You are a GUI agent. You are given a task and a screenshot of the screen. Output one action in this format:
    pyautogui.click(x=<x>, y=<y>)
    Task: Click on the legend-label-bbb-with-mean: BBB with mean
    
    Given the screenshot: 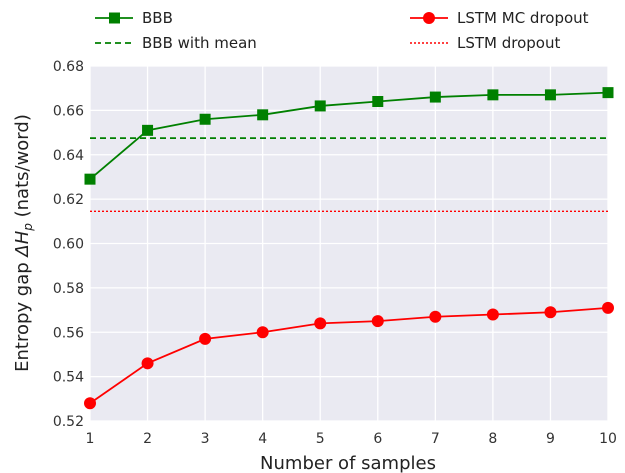 What is the action you would take?
    pyautogui.click(x=199, y=43)
    